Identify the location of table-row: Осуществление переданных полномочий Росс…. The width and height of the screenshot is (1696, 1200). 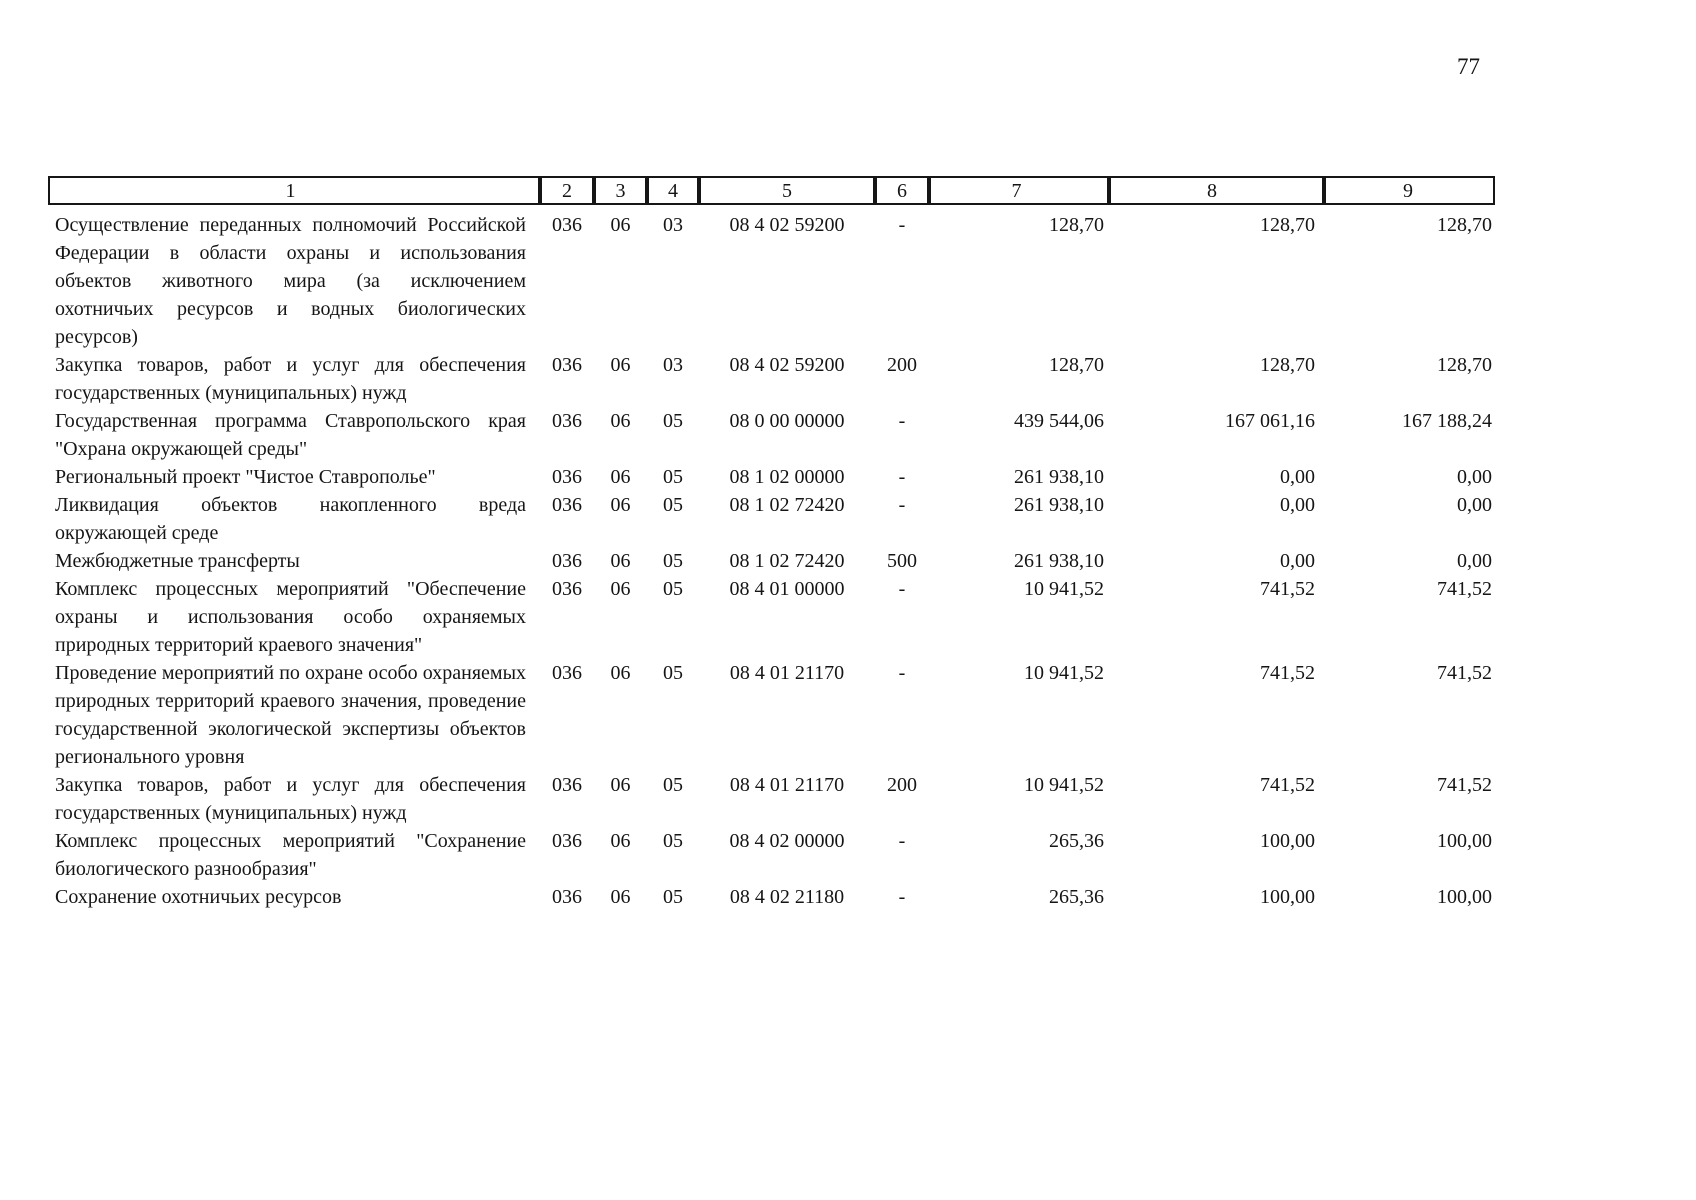
(771, 281).